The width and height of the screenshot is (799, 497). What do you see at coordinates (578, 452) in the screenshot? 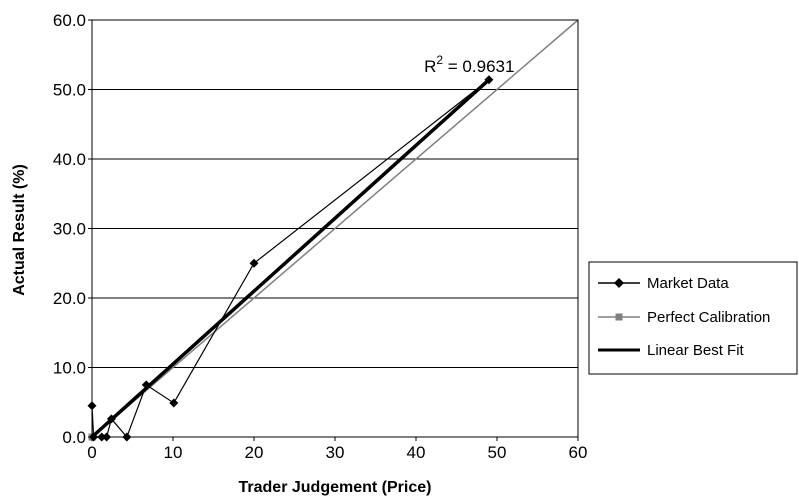
I see `x-tick-label-6: 60` at bounding box center [578, 452].